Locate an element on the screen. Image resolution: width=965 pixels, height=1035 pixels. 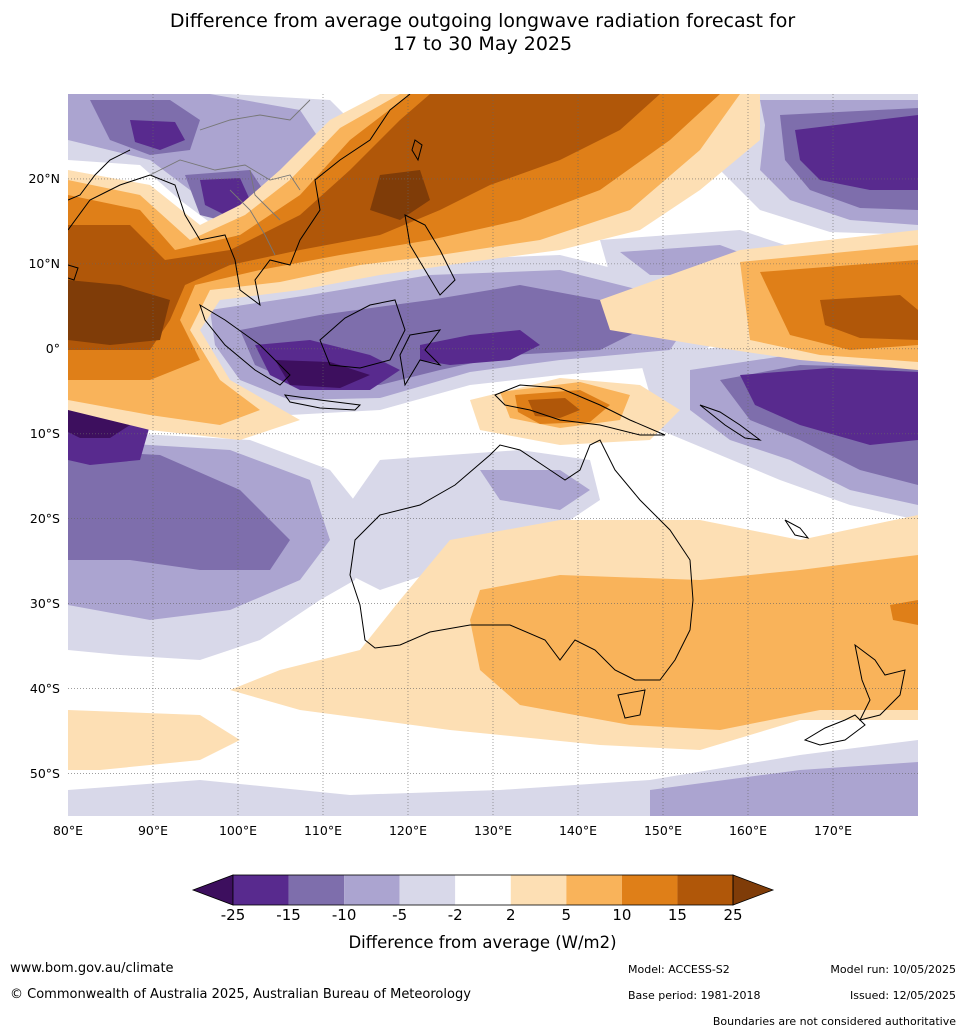
colorbar is located at coordinates (483, 890).